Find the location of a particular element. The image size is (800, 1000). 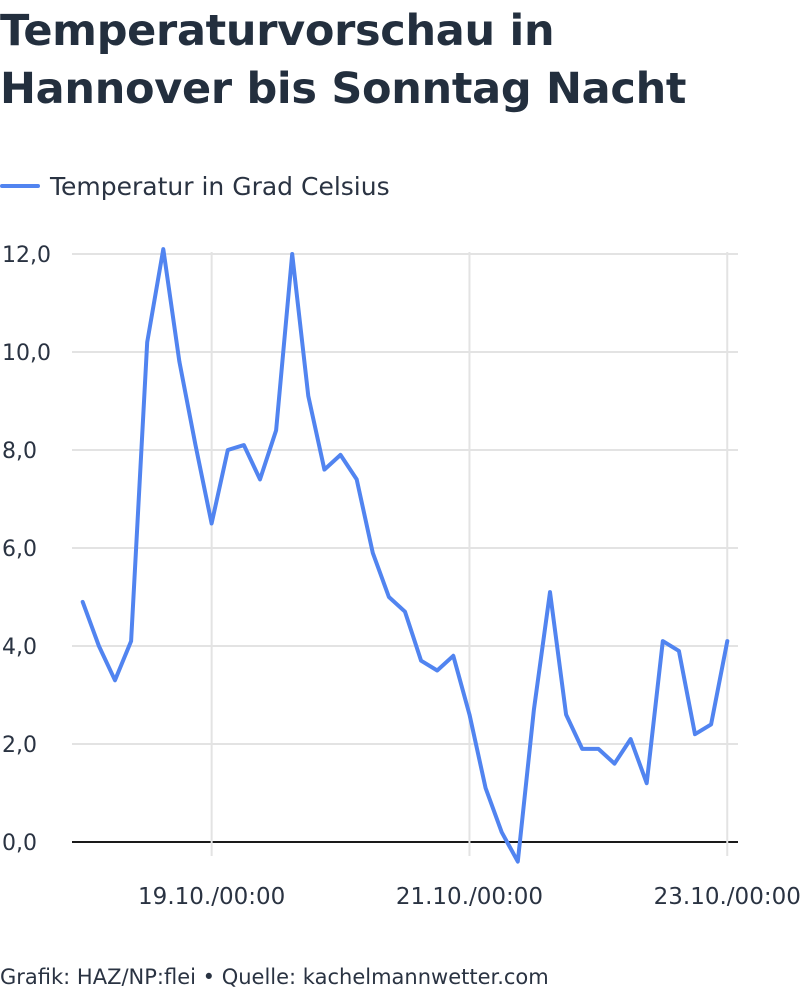

y-tick-label: 8,0 is located at coordinates (19, 451).